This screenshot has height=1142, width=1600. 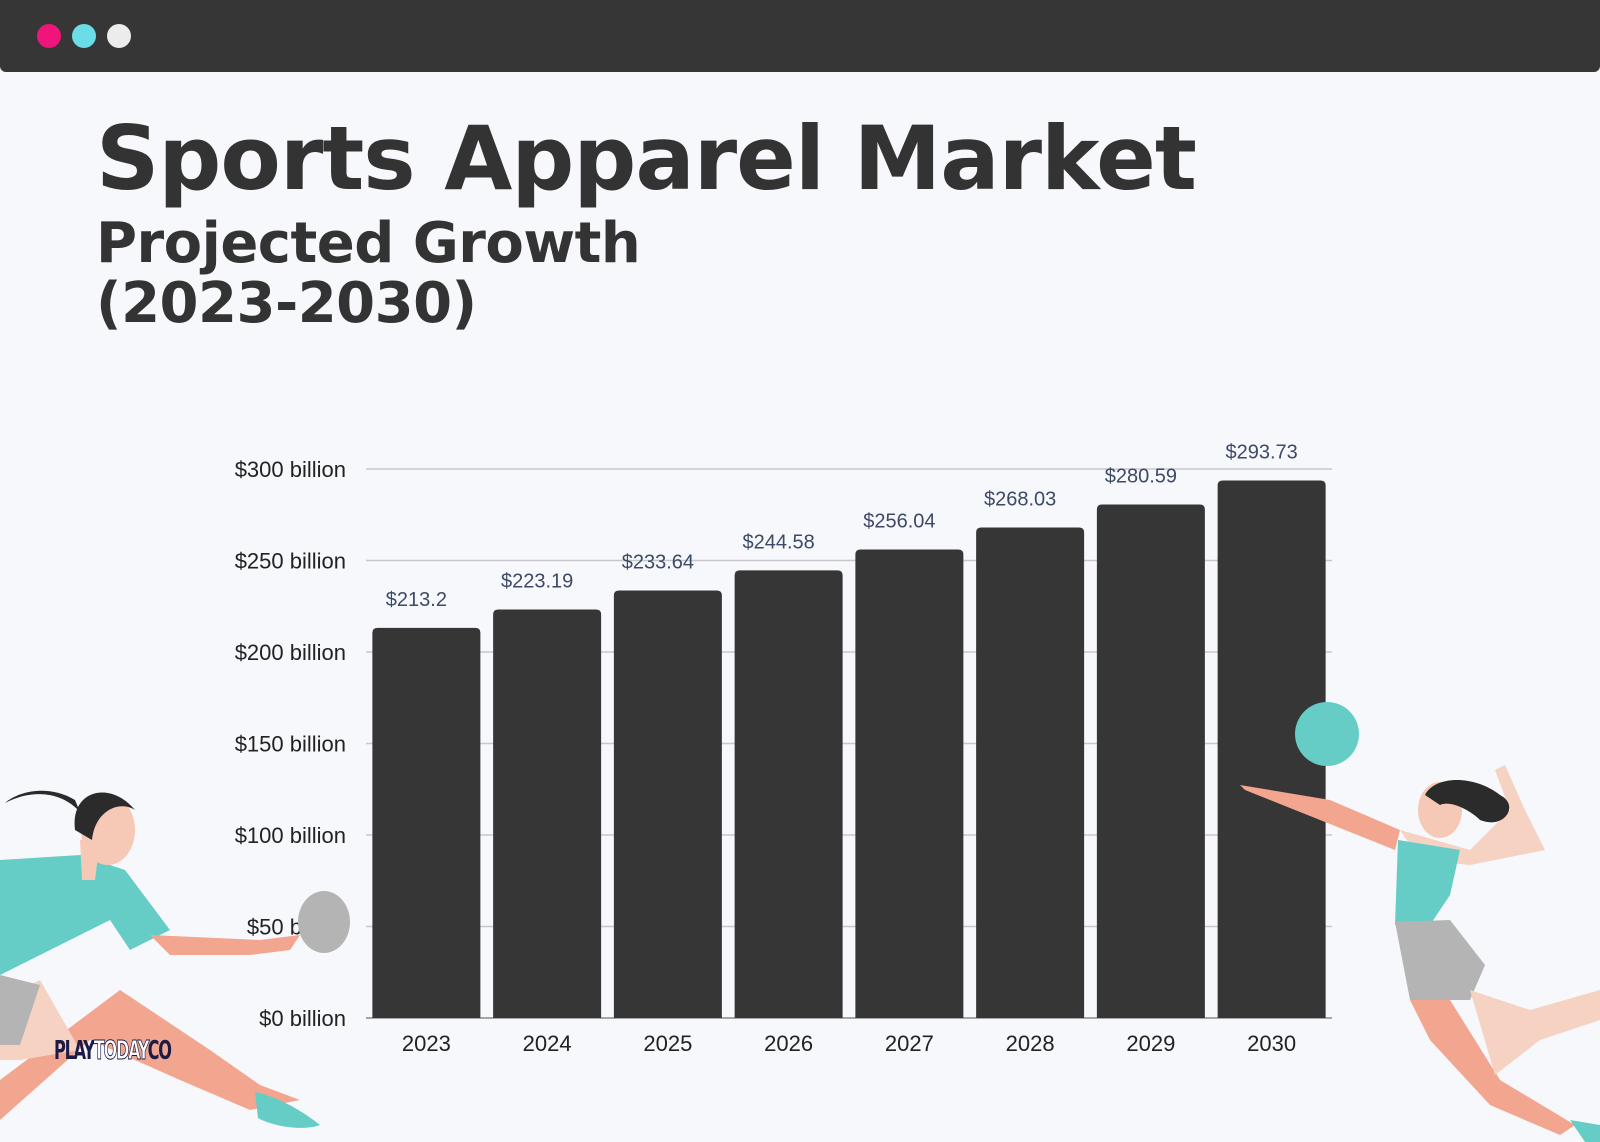 I want to click on bar-2024, so click(x=547, y=813).